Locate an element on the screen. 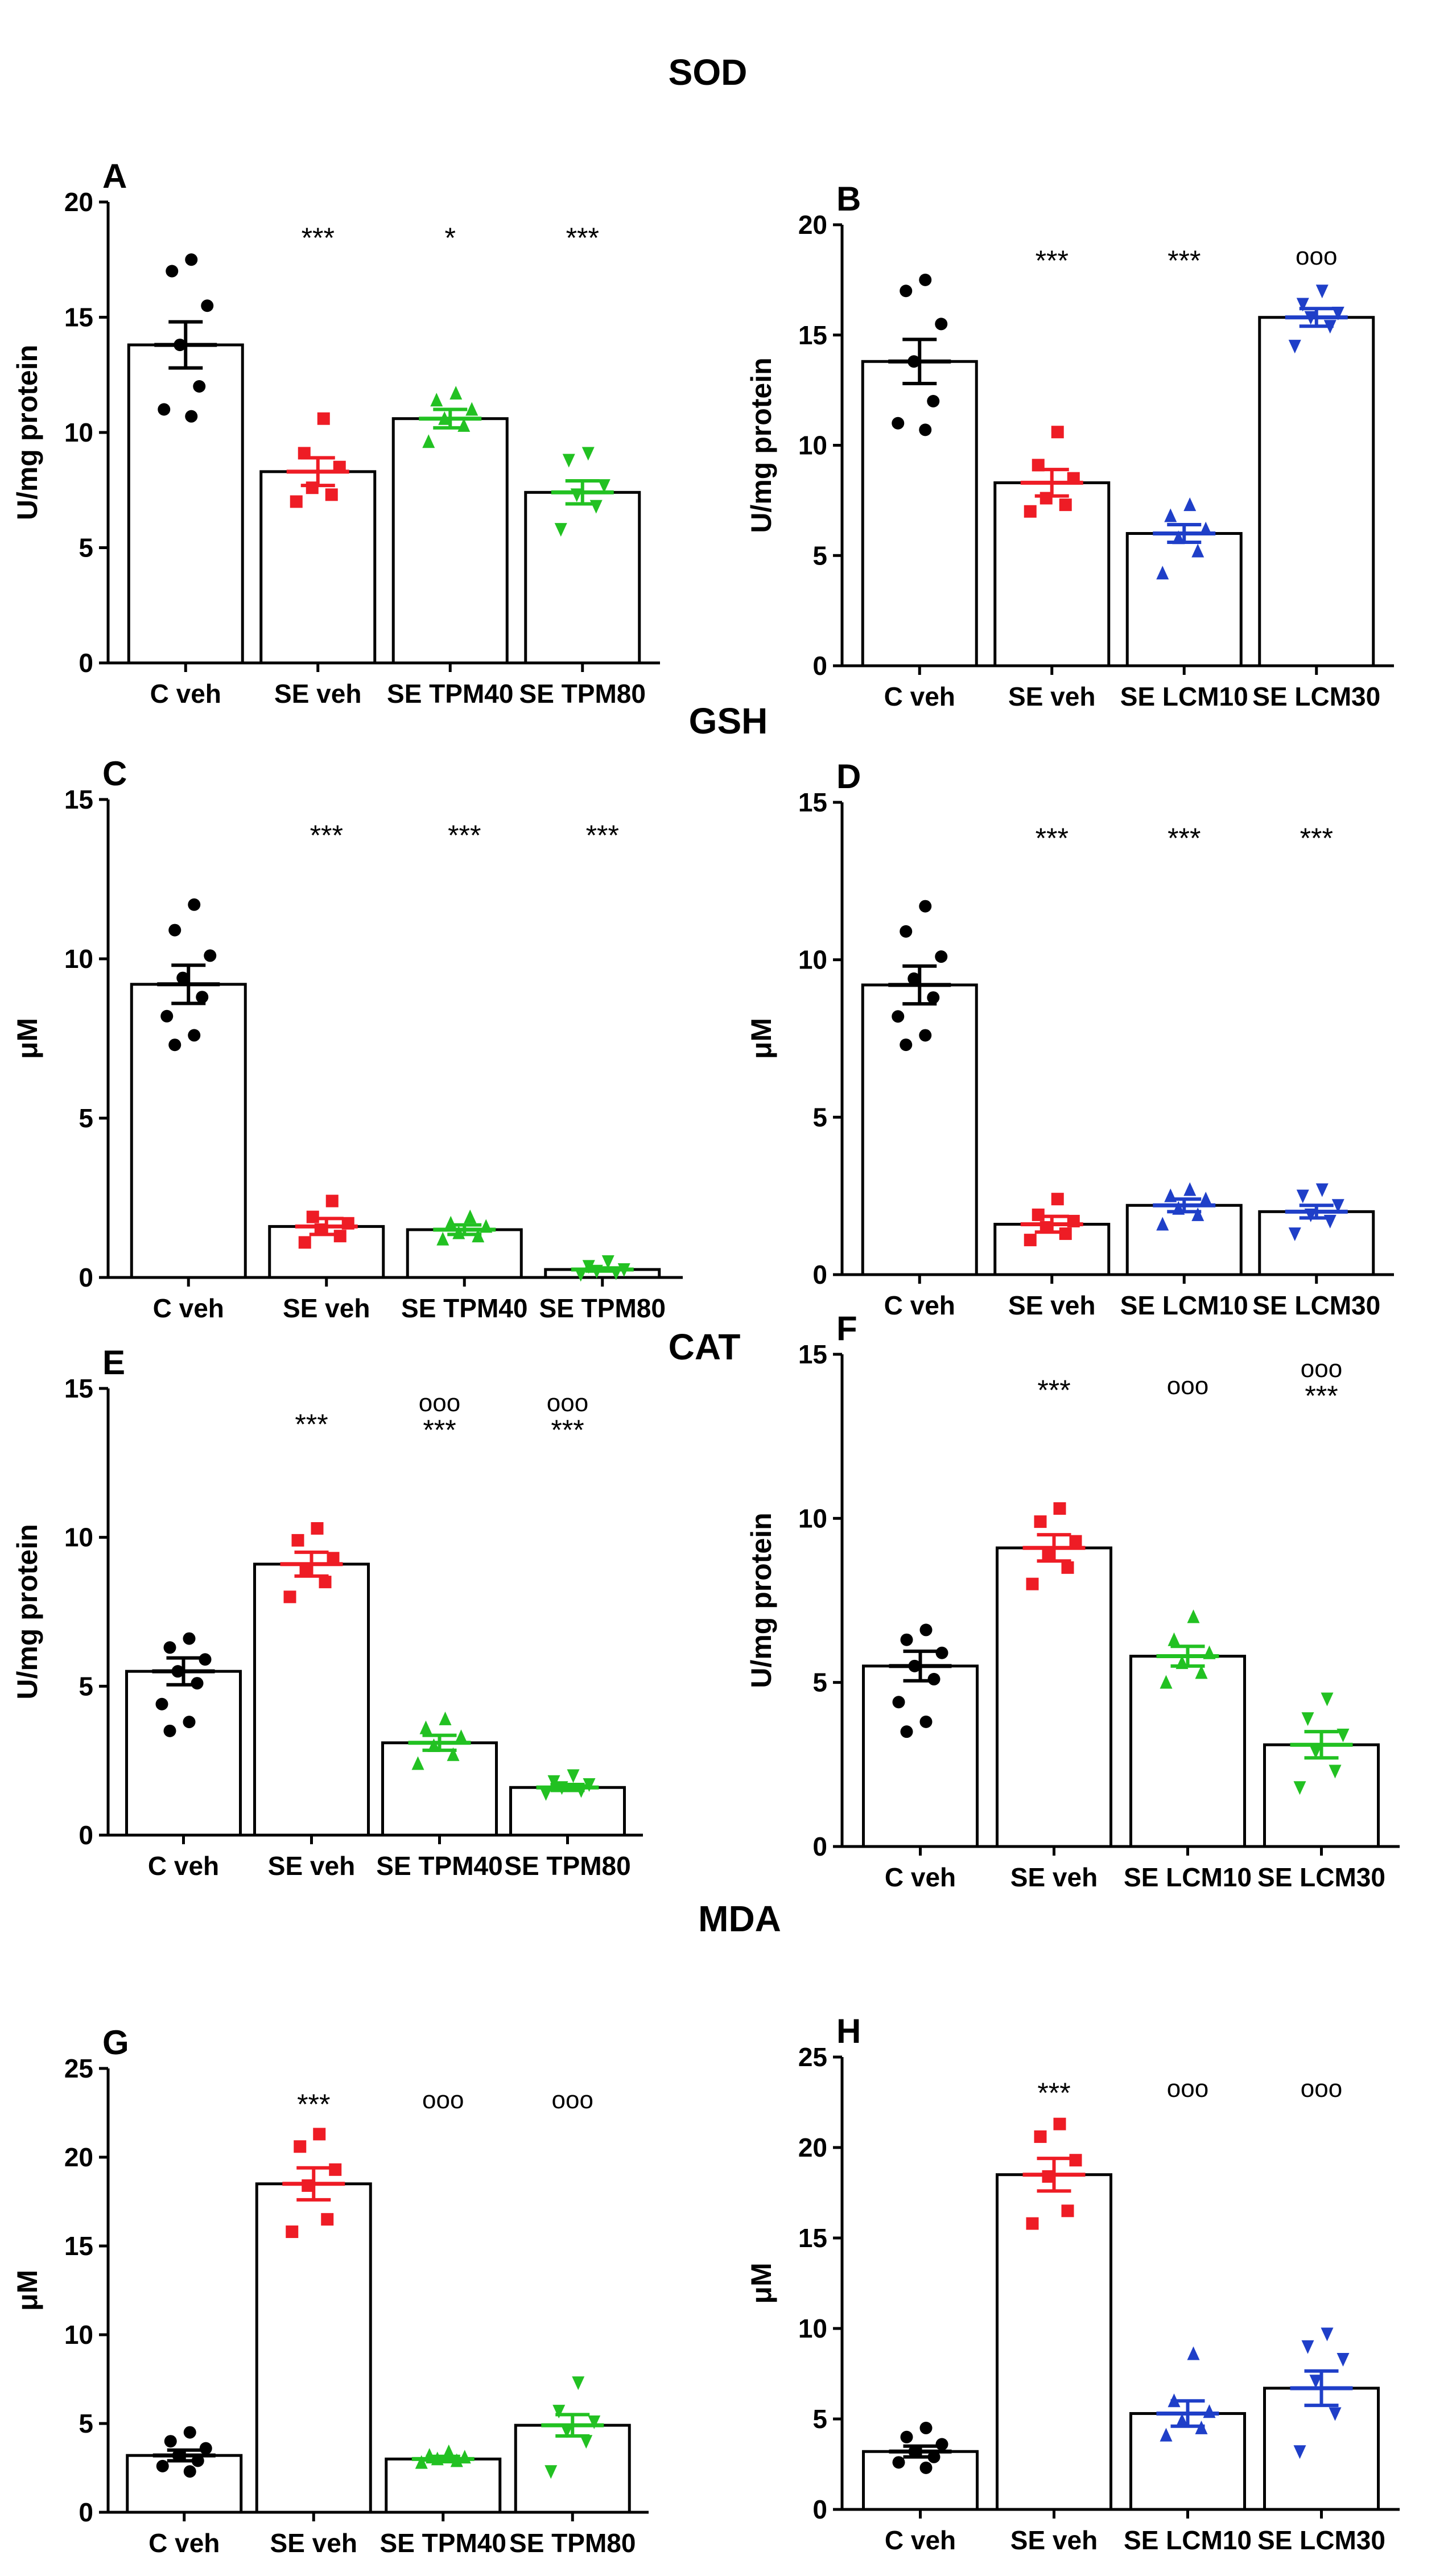 Image resolution: width=1452 pixels, height=2576 pixels. panel-h-sig-stars: *** is located at coordinates (1053, 2093).